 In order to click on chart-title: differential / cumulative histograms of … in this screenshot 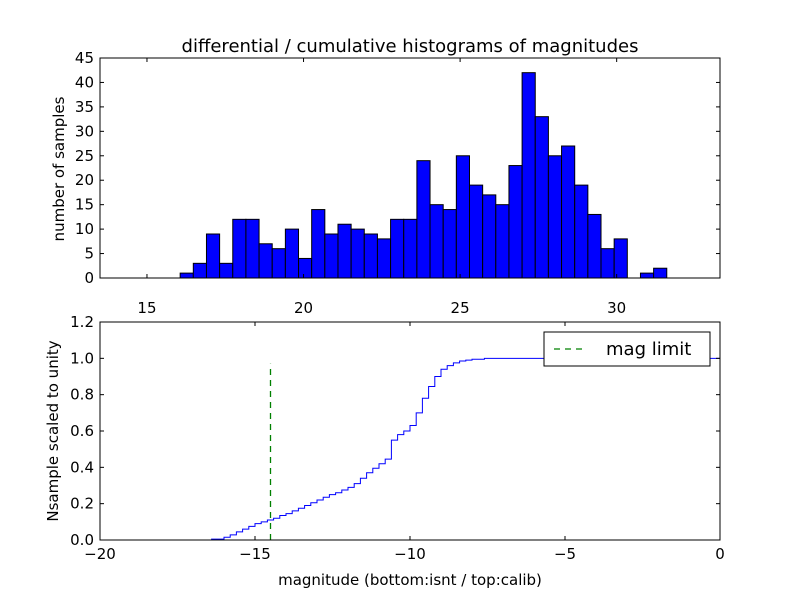, I will do `click(410, 46)`.